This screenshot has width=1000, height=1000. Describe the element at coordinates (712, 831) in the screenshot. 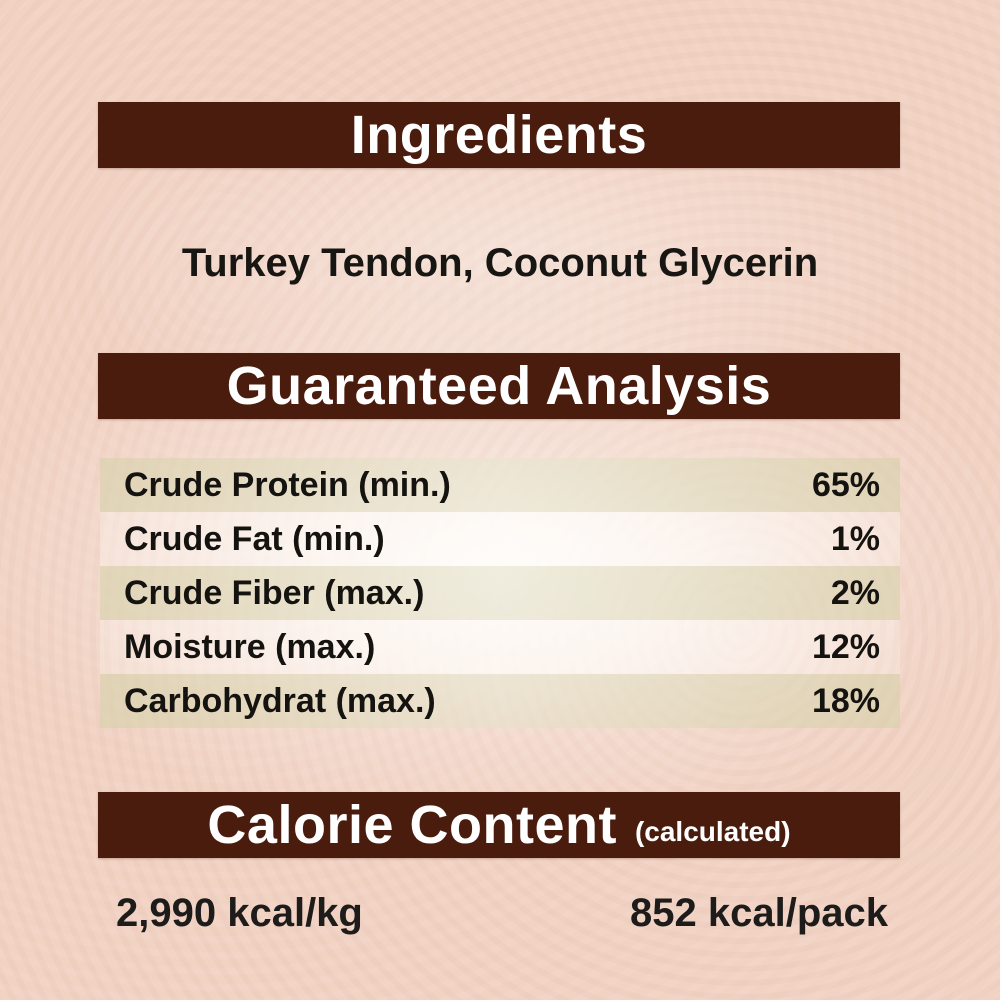

I see `calorie-content-calculated-note: (calculated)` at that location.